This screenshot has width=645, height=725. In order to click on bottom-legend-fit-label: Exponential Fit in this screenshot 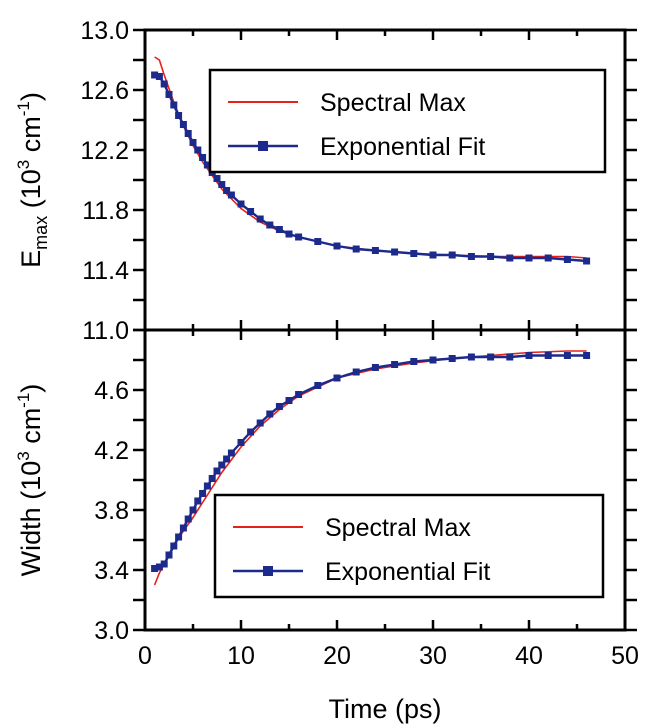, I will do `click(407, 572)`.